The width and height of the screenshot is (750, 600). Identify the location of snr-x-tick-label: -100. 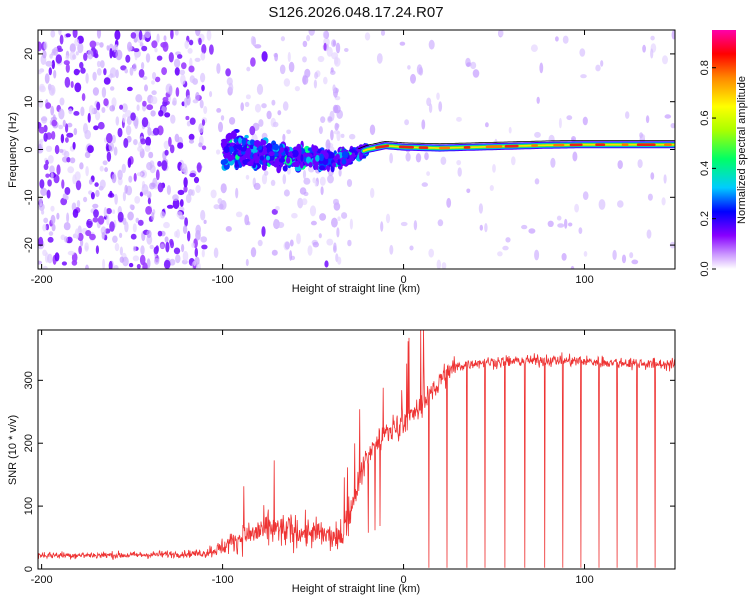
(223, 580).